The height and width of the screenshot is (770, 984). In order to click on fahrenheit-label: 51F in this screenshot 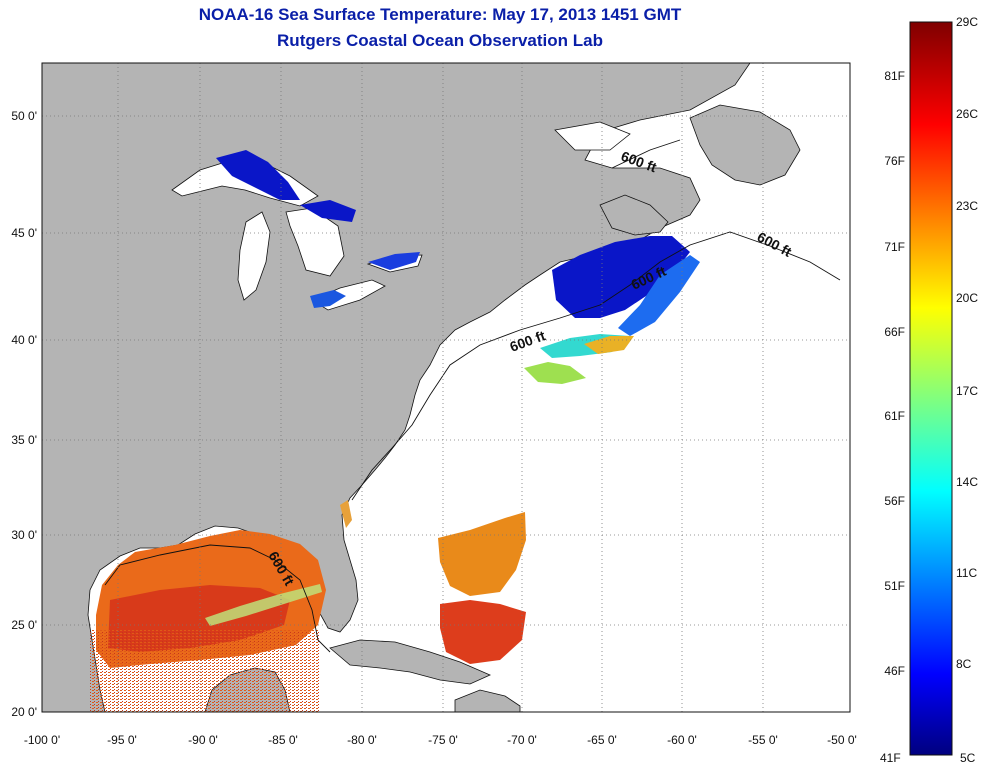, I will do `click(894, 586)`.